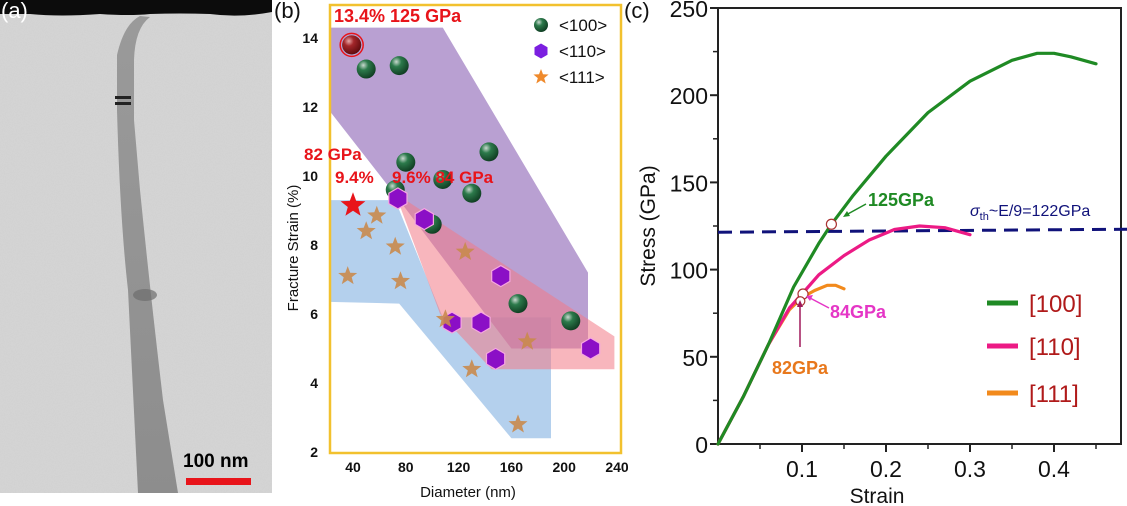 The height and width of the screenshot is (506, 1127). What do you see at coordinates (877, 495) in the screenshot?
I see `x-axis-label: Strain` at bounding box center [877, 495].